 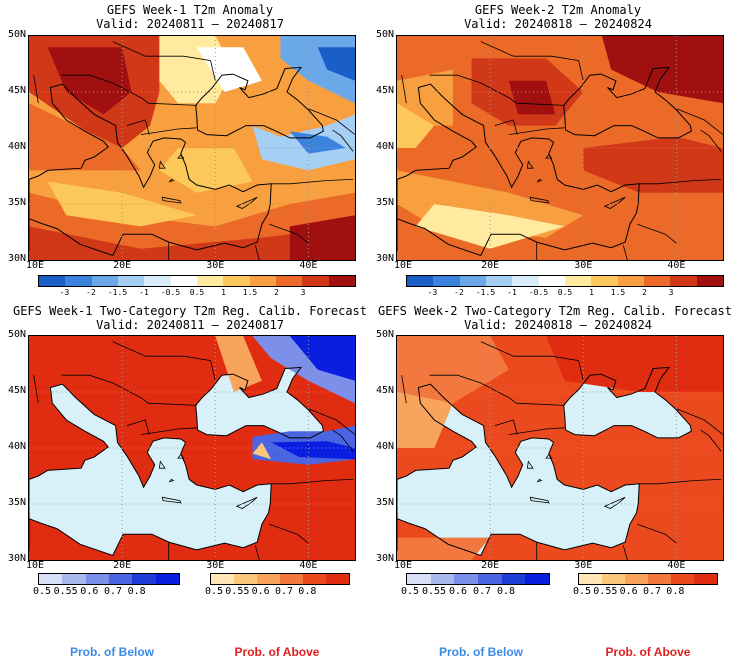 I want to click on week2-anomaly-field, so click(x=560, y=148).